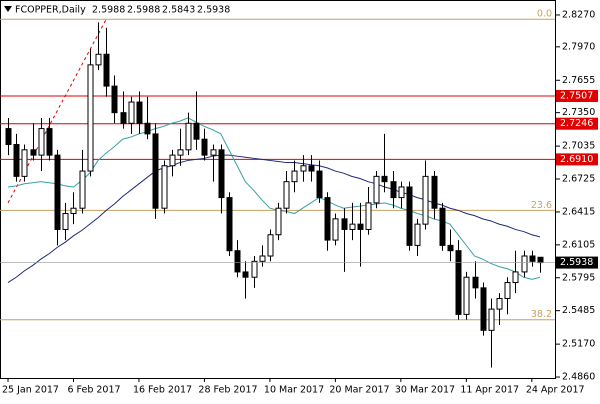  I want to click on symbol: FCOPPER,Daily, so click(50, 10).